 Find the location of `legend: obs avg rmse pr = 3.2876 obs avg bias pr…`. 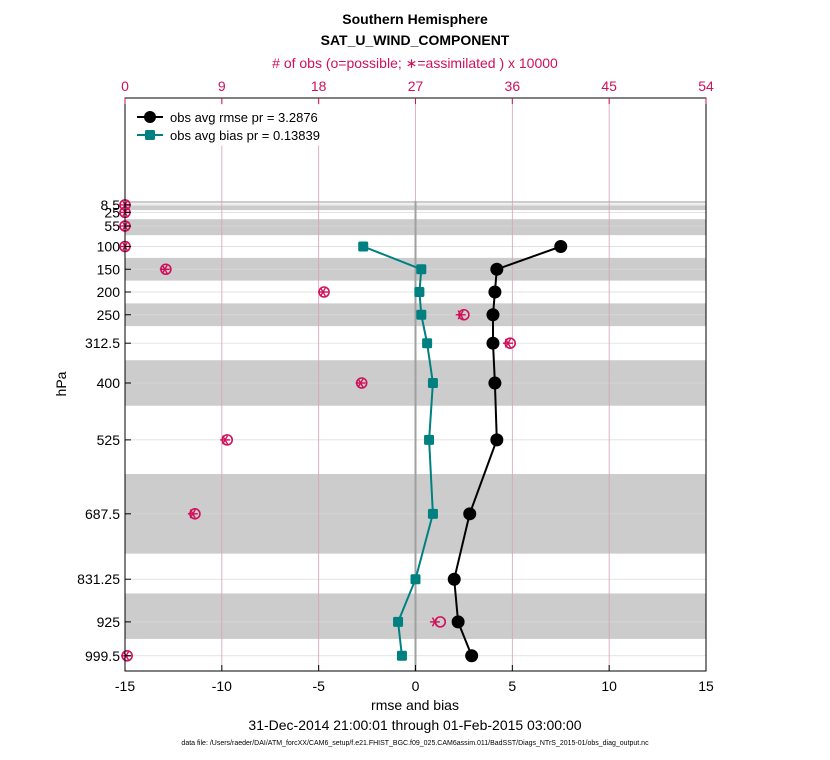

legend: obs avg rmse pr = 3.2876 obs avg bias pr… is located at coordinates (238, 125).